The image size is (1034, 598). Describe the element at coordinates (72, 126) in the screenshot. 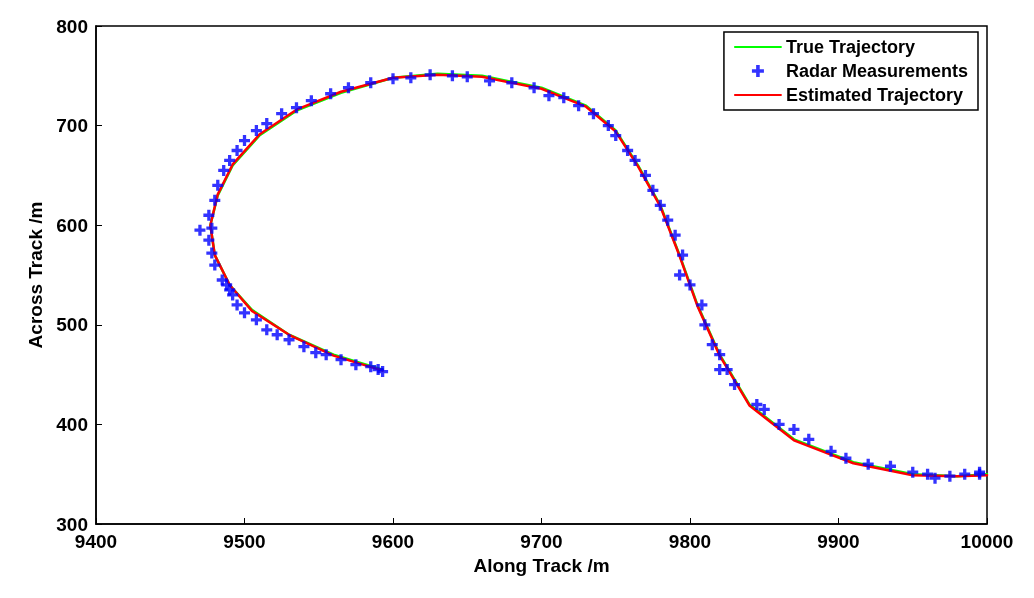

I see `y-tick-label: 700` at that location.